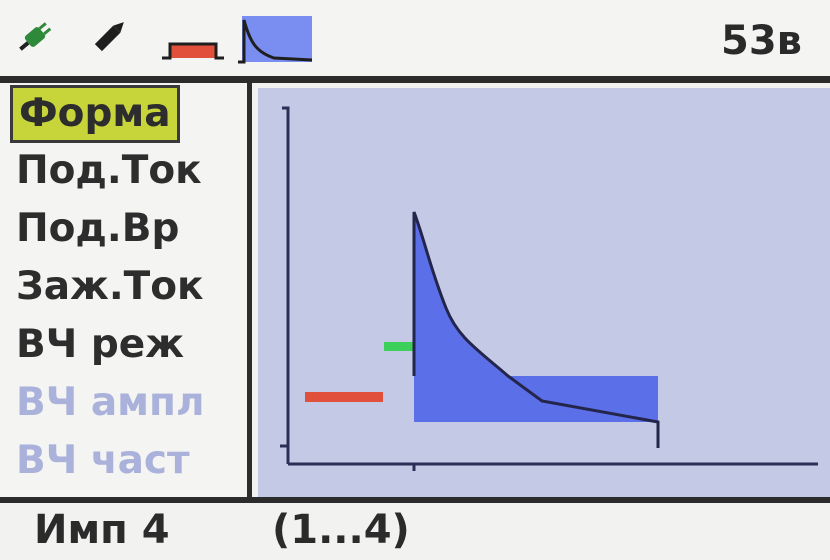  What do you see at coordinates (103, 460) in the screenshot?
I see `menu-item-vch-chast: ВЧ част` at bounding box center [103, 460].